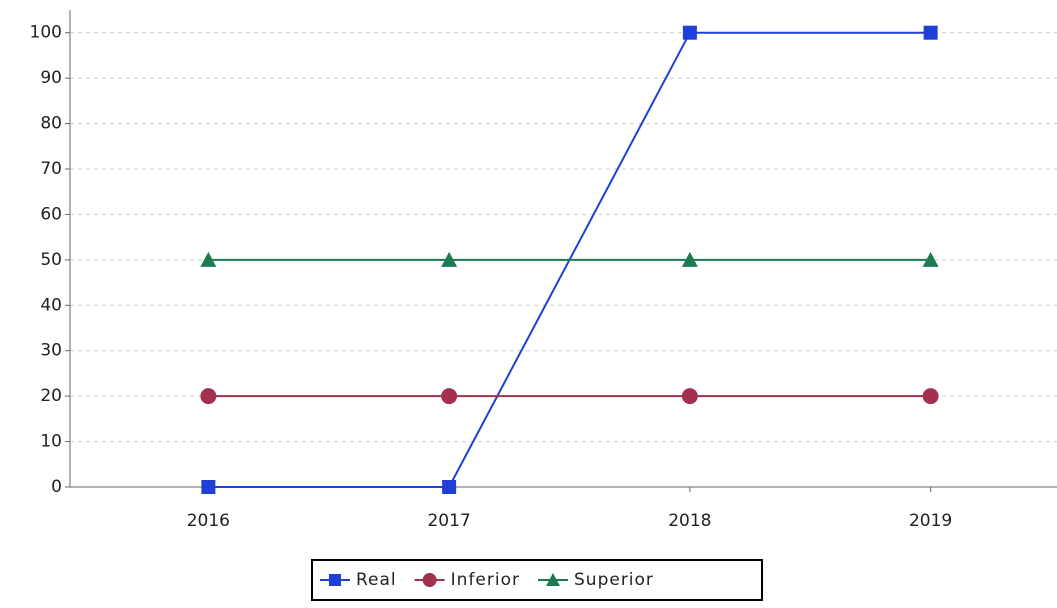 The image size is (1057, 608). What do you see at coordinates (930, 521) in the screenshot?
I see `x-tick-label: 2019` at bounding box center [930, 521].